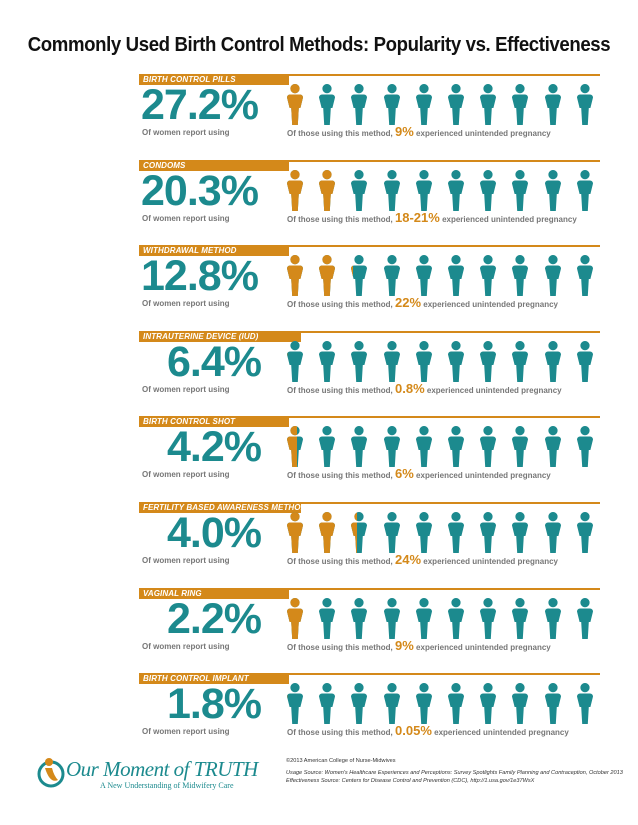 This screenshot has height=825, width=638. What do you see at coordinates (162, 769) in the screenshot?
I see `logo-name: Our Moment of TRUTH` at bounding box center [162, 769].